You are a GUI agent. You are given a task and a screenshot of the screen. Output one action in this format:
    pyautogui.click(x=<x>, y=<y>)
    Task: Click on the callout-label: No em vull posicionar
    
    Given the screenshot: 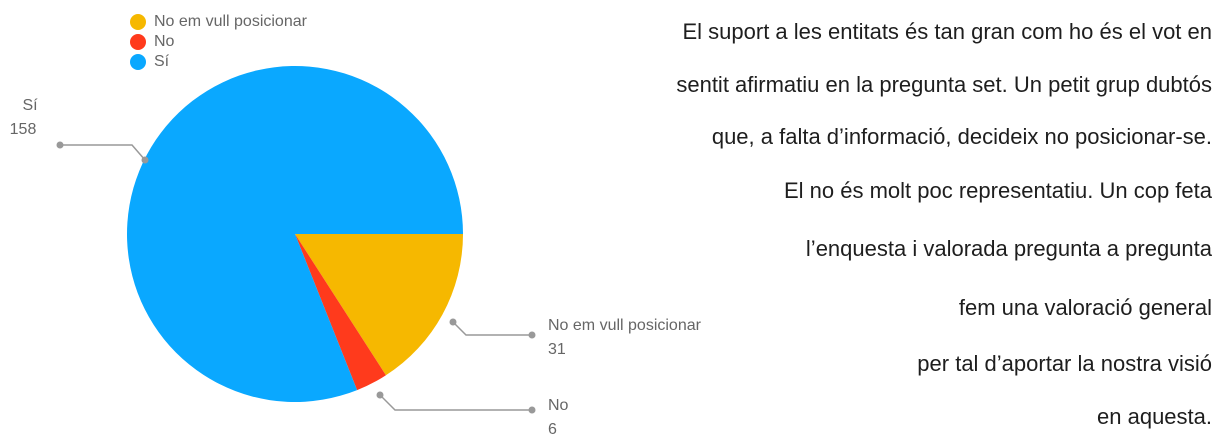 What is the action you would take?
    pyautogui.click(x=625, y=325)
    